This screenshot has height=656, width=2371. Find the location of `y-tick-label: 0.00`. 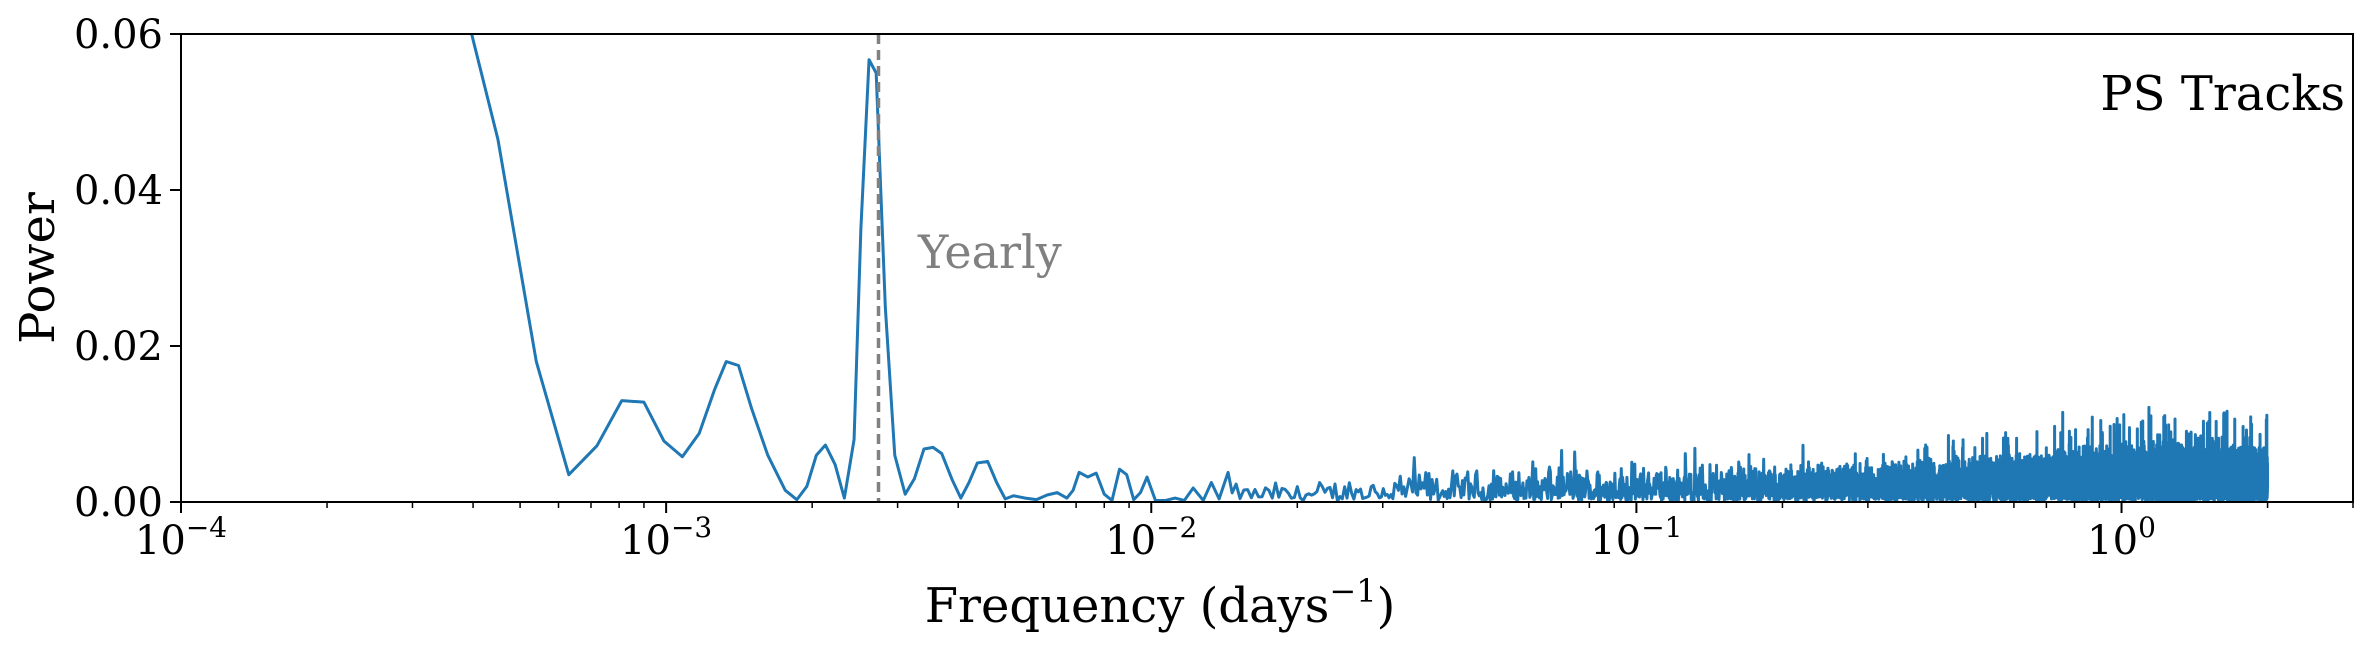

y-tick-label: 0.00 is located at coordinates (118, 503).